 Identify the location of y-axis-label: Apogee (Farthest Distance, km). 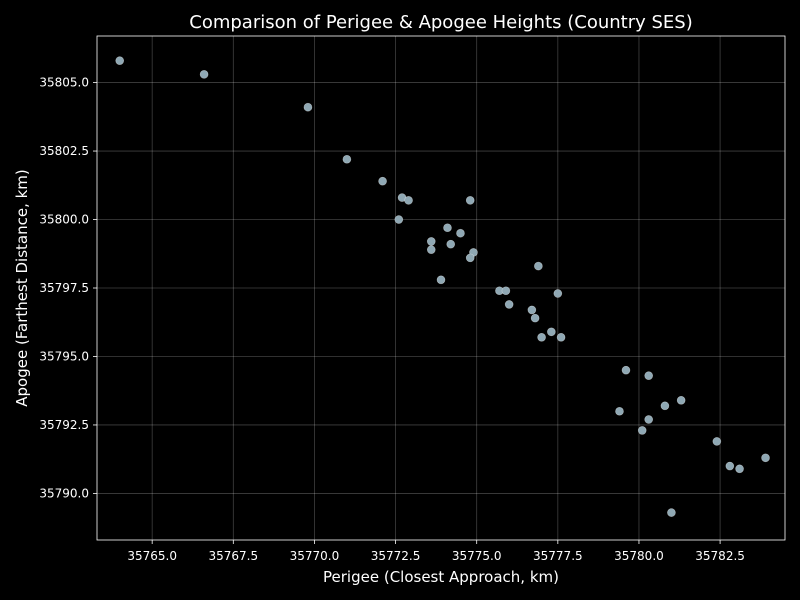
(22, 288).